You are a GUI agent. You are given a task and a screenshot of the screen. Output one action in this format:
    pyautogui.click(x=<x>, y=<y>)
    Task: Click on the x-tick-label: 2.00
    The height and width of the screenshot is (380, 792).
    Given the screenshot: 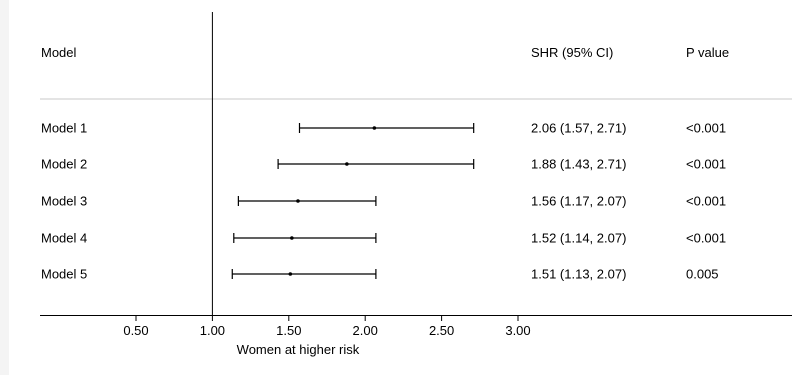 What is the action you would take?
    pyautogui.click(x=365, y=330)
    